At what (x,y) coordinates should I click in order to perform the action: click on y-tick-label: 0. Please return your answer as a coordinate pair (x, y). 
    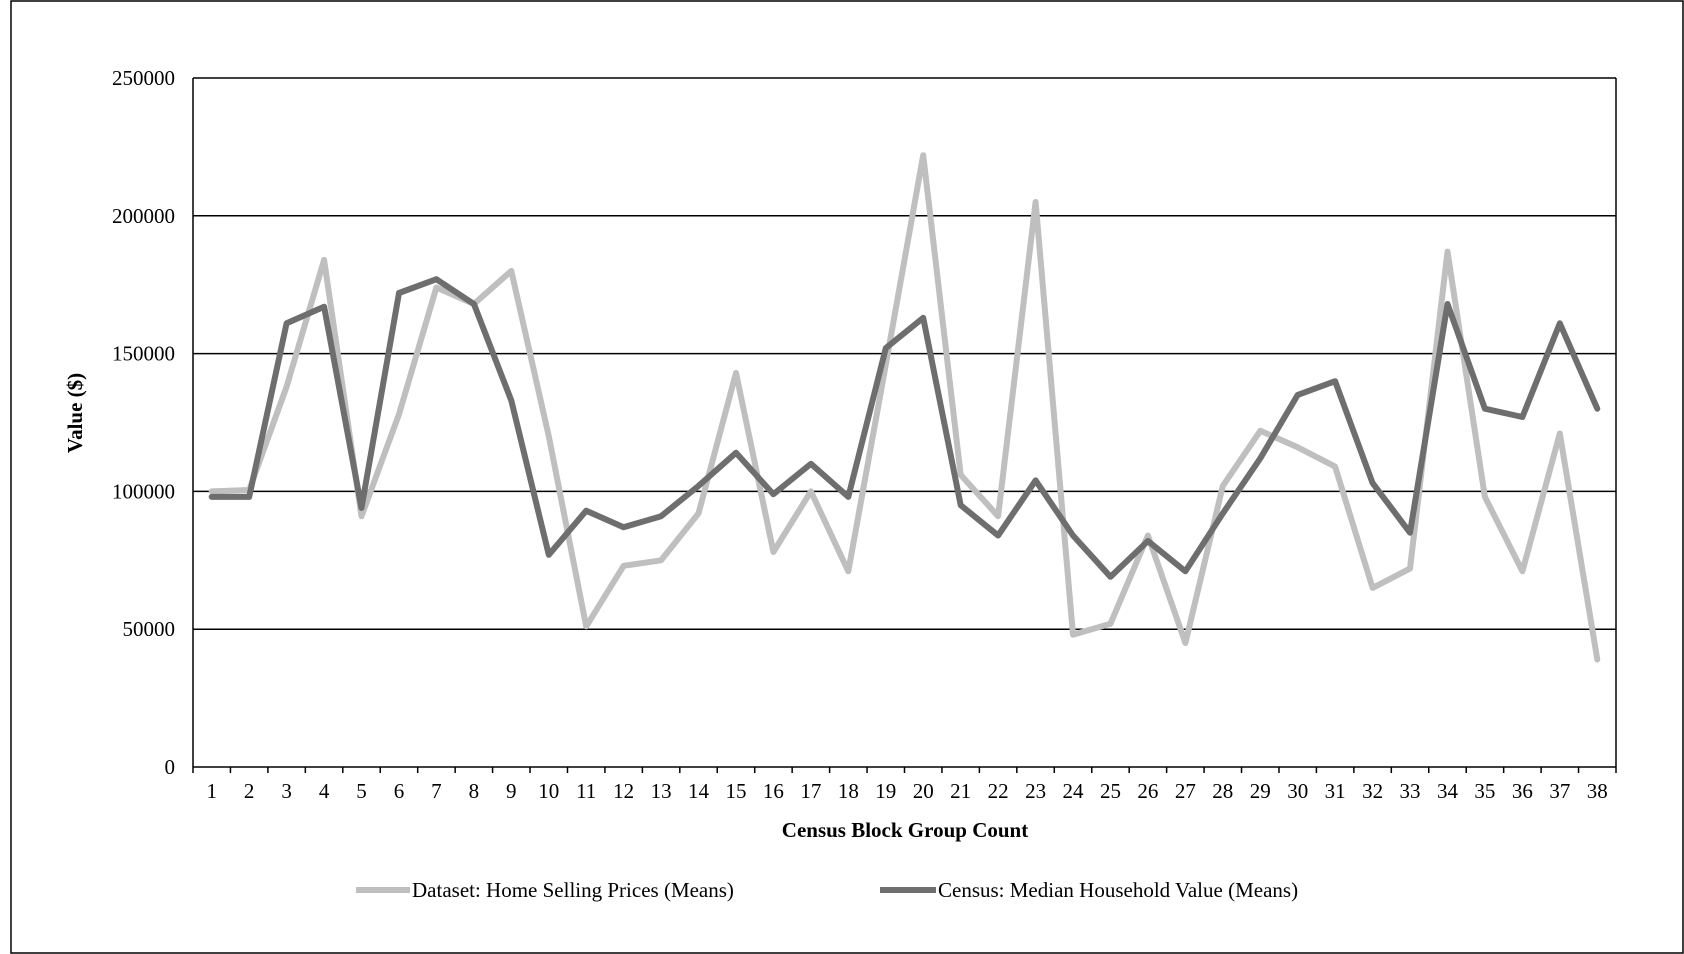
    Looking at the image, I should click on (170, 767).